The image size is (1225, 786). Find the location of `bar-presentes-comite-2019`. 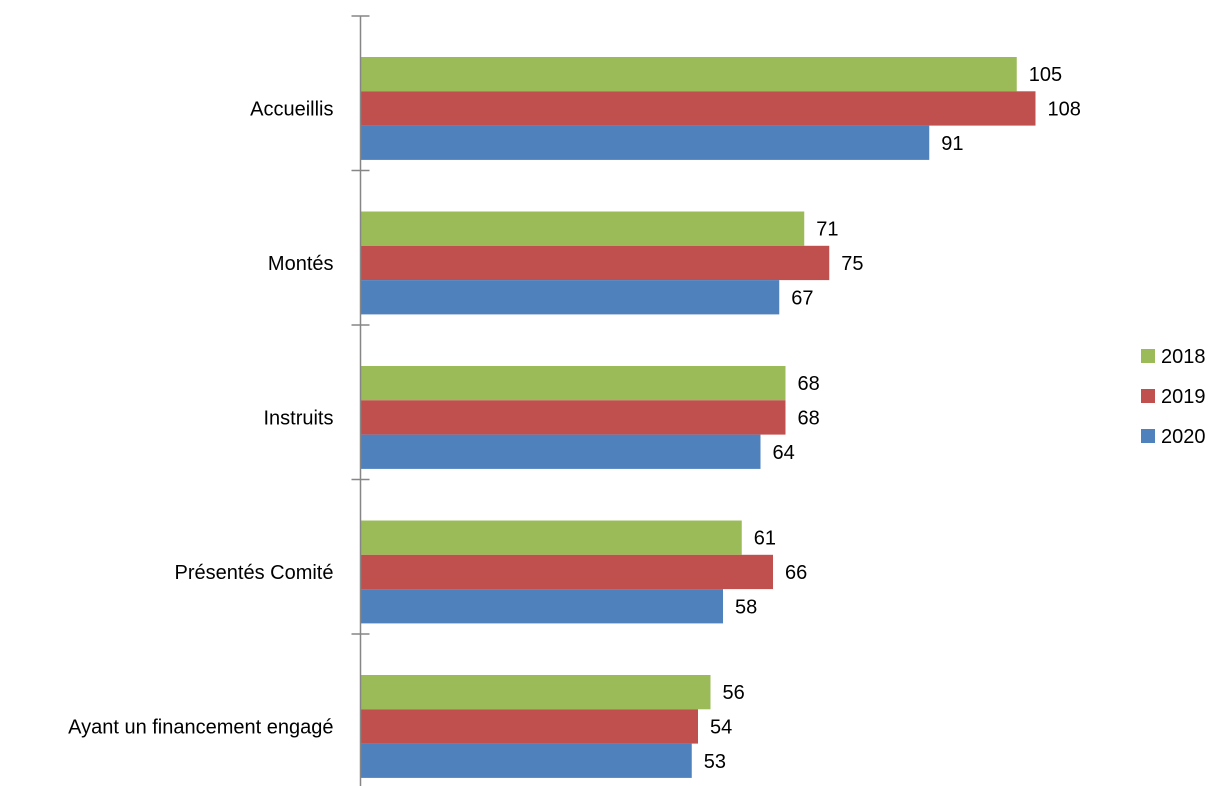

bar-presentes-comite-2019 is located at coordinates (566, 572).